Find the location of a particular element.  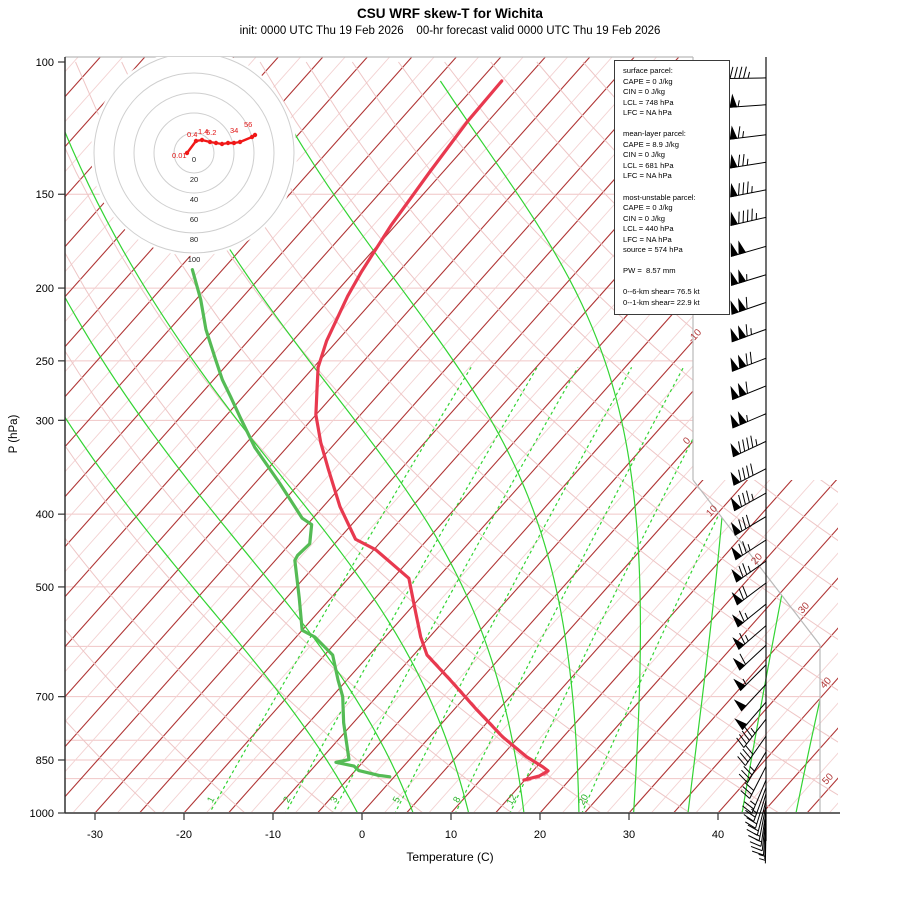

y-tick-label: 200 is located at coordinates (45, 289).